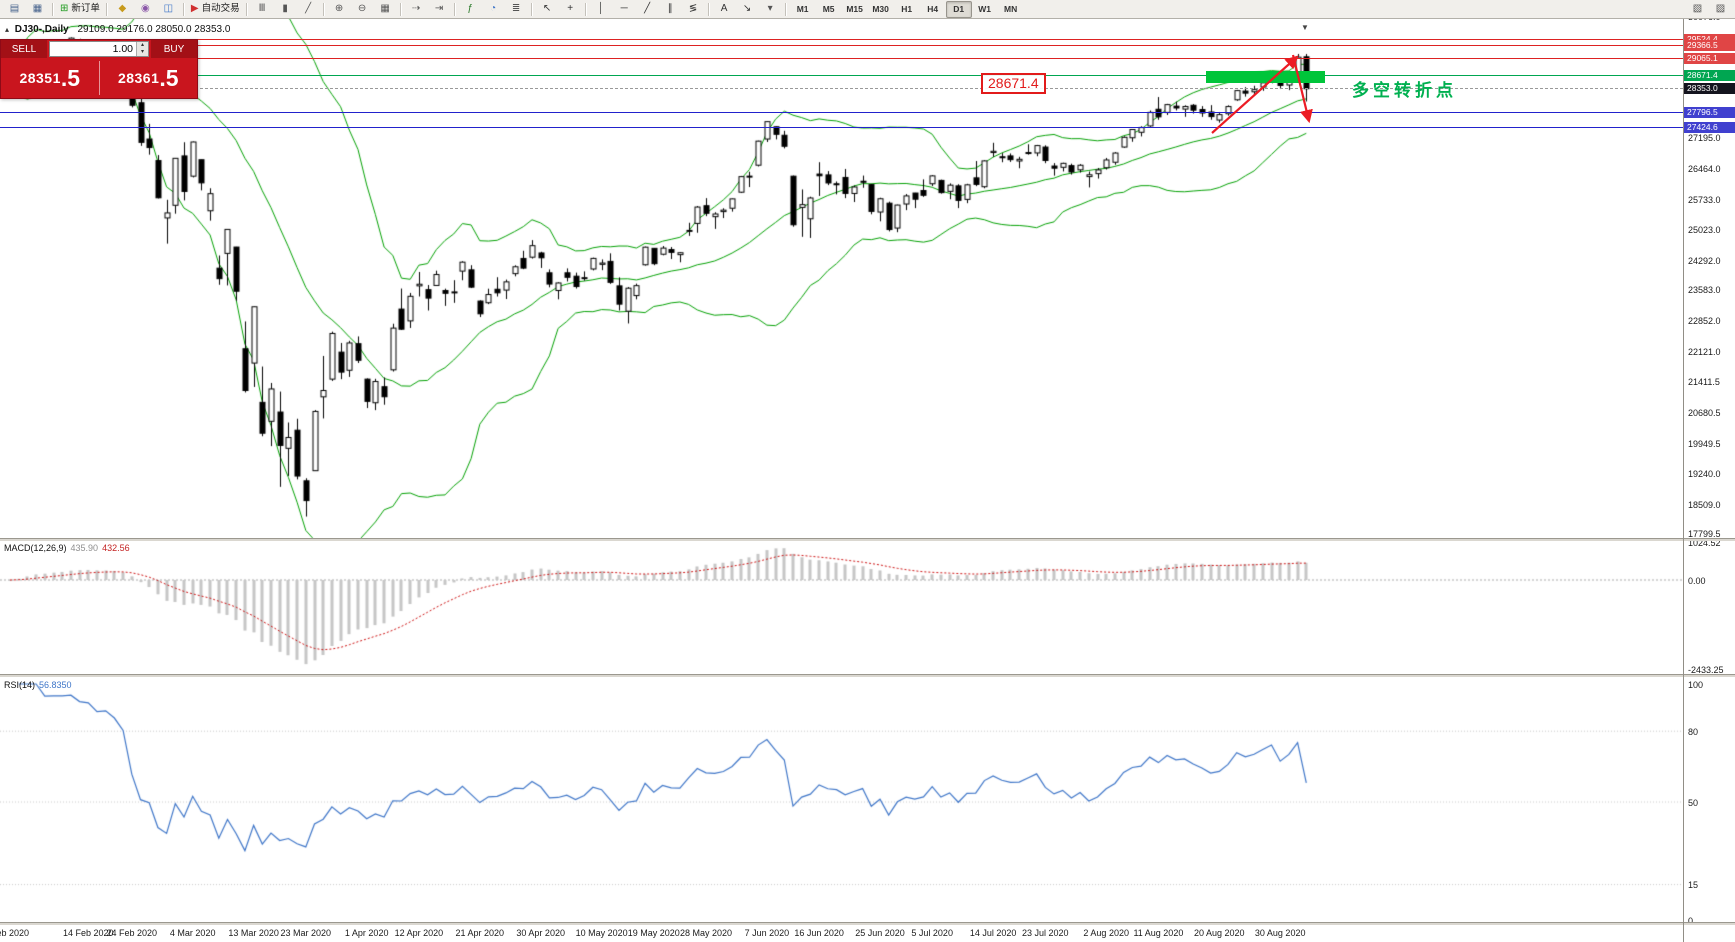 The height and width of the screenshot is (942, 1735). What do you see at coordinates (516, 9) in the screenshot?
I see `templates-icon: ≣` at bounding box center [516, 9].